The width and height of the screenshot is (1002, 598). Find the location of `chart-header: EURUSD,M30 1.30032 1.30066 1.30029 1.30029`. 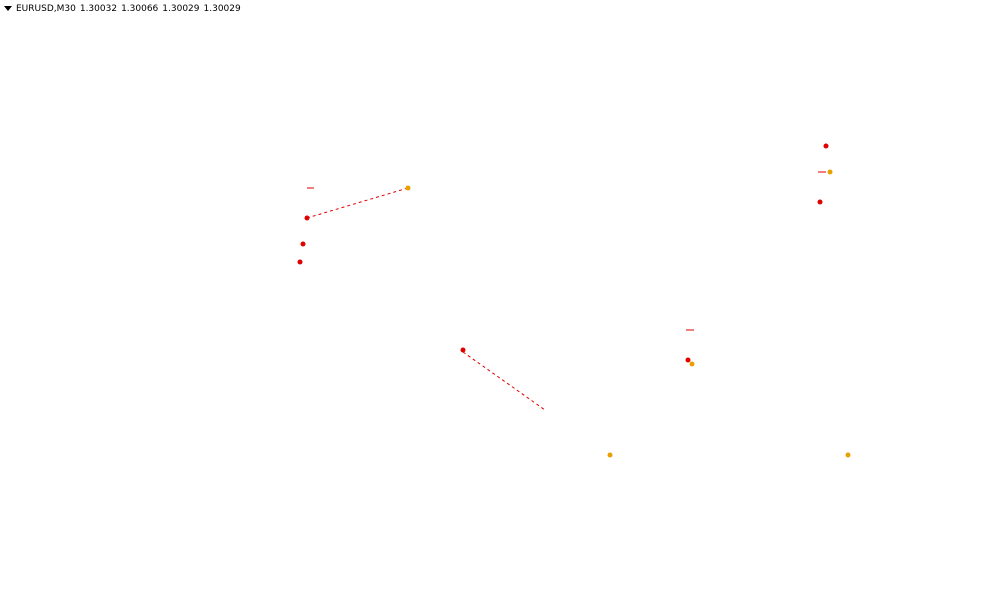

chart-header: EURUSD,M30 1.30032 1.30066 1.30029 1.30029 is located at coordinates (124, 9).